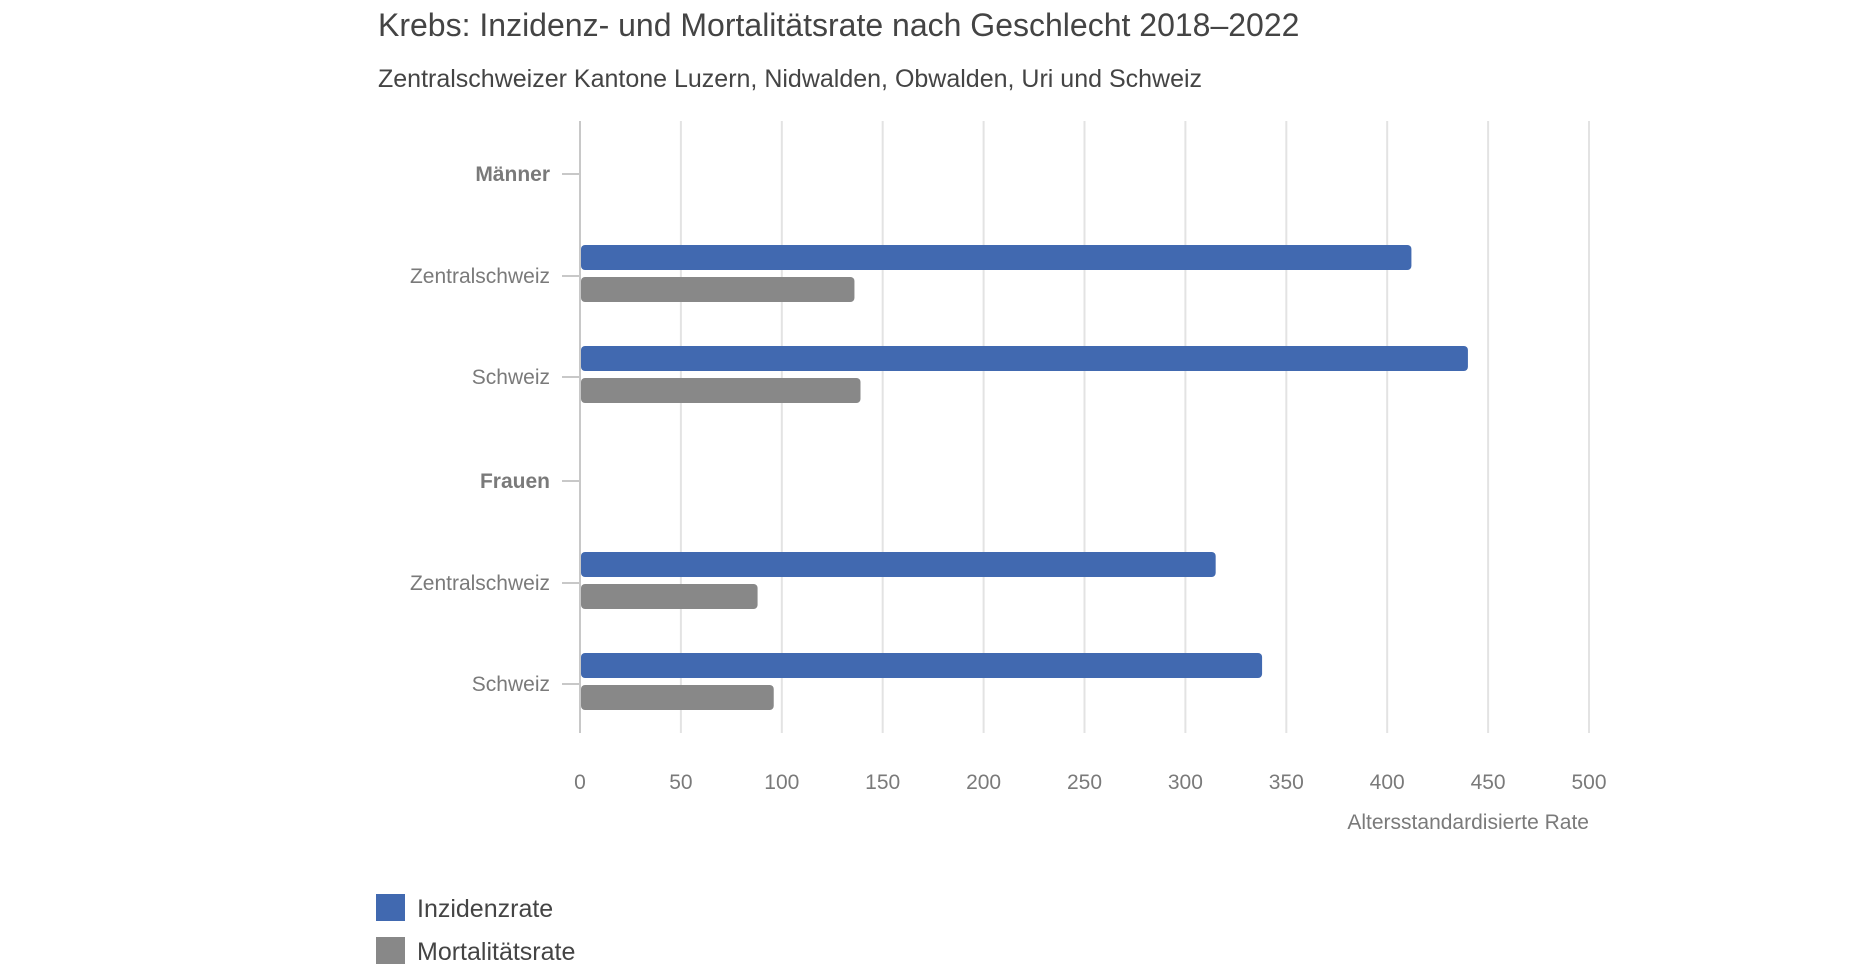  Describe the element at coordinates (1588, 782) in the screenshot. I see `x-tick-label: 500` at that location.